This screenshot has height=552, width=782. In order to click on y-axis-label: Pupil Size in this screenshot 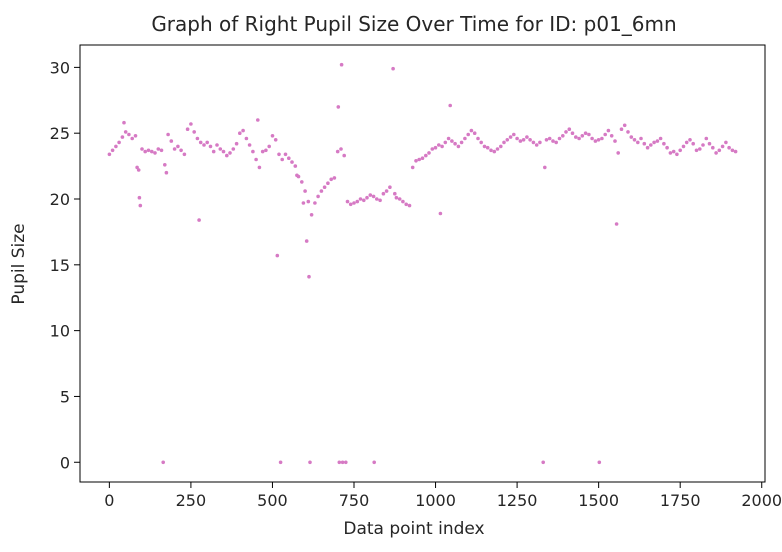, I will do `click(19, 263)`.